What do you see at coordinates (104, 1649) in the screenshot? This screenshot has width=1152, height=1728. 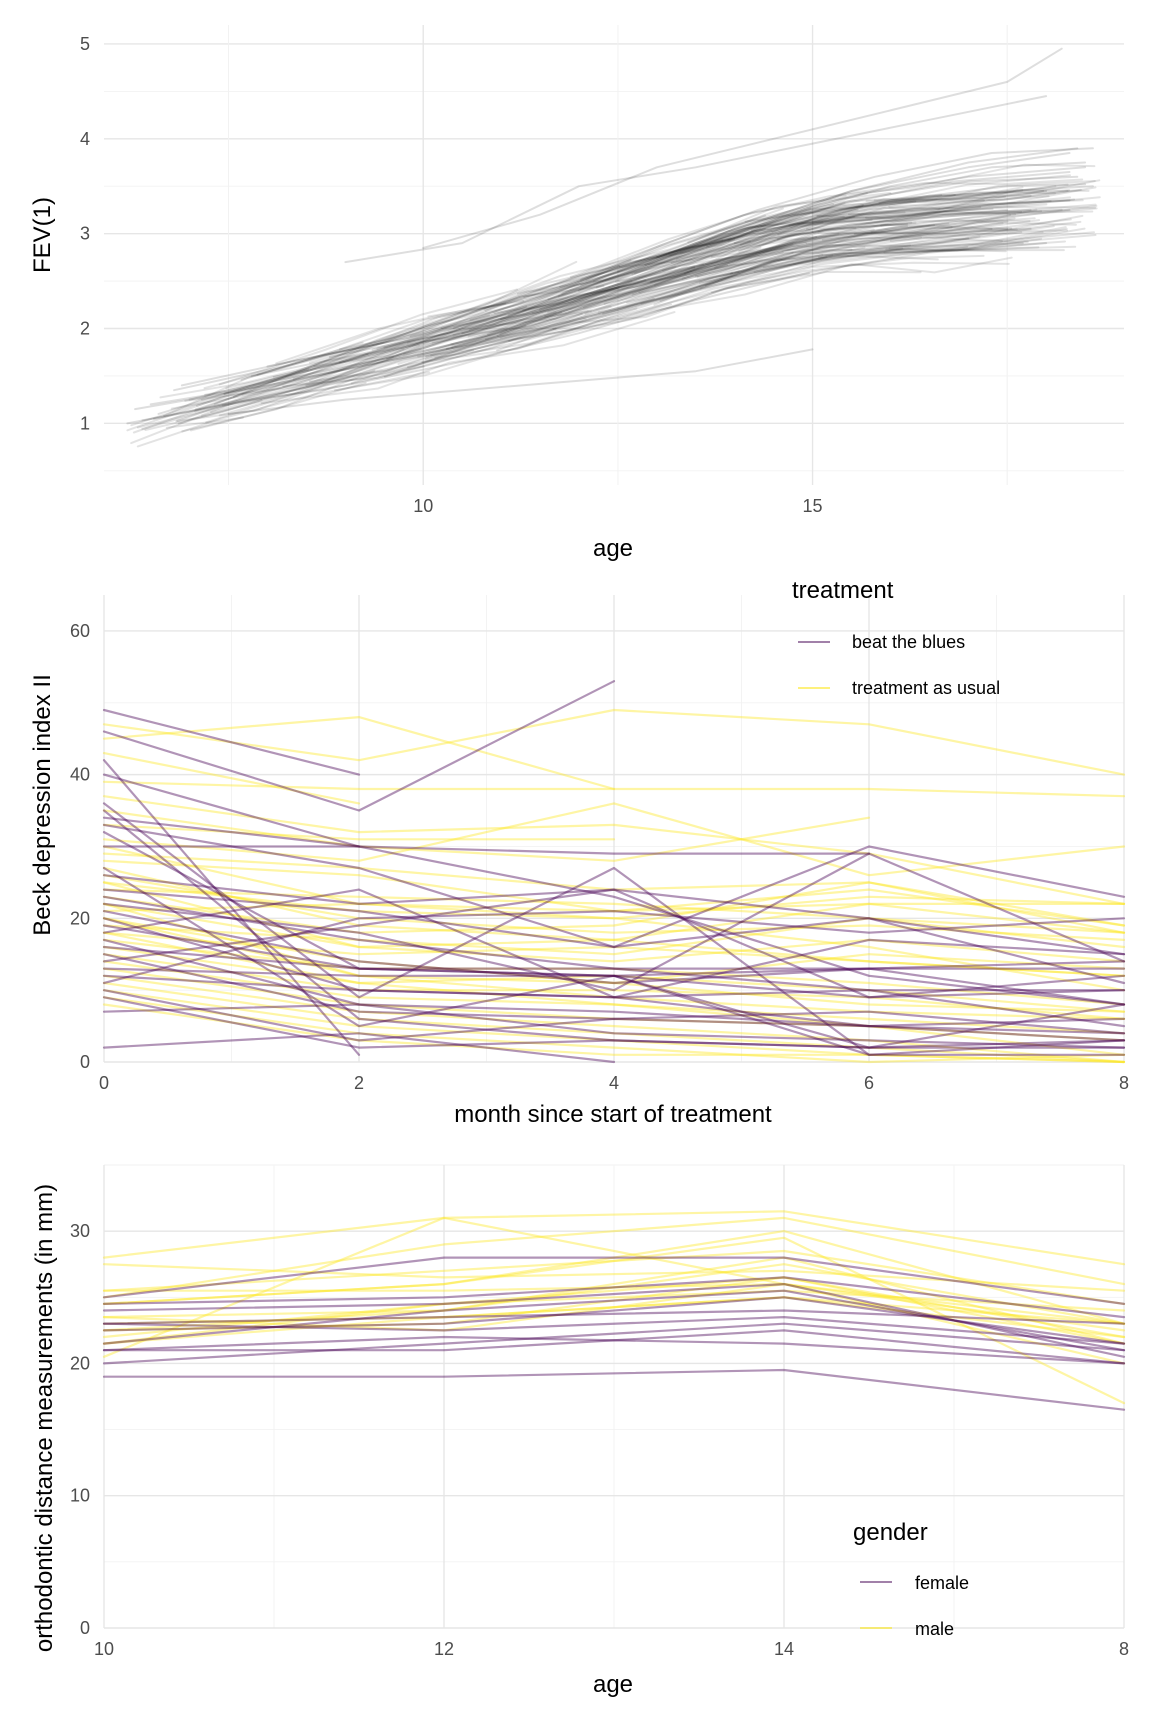 I see `orthodont-x-tick-label: 10` at bounding box center [104, 1649].